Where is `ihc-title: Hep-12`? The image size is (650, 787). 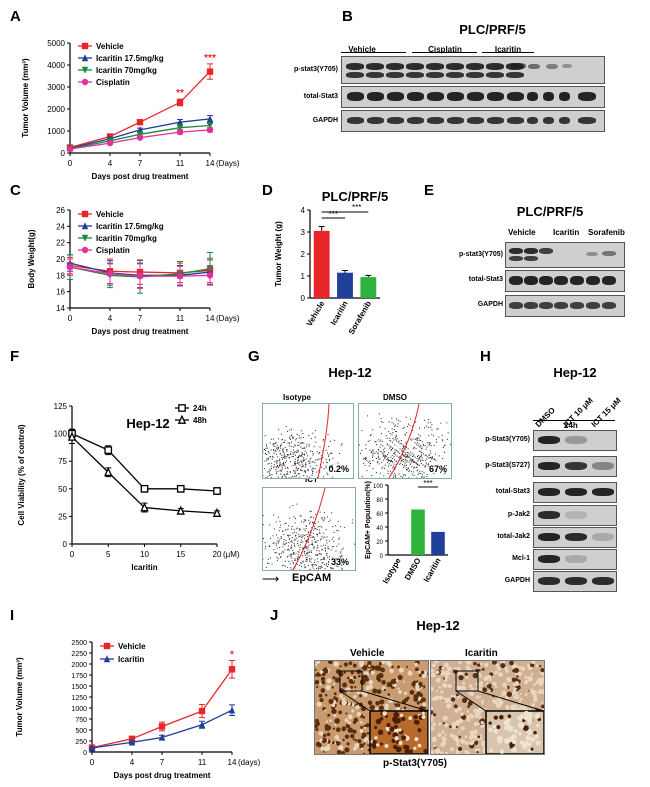
ihc-title: Hep-12 is located at coordinates (438, 625).